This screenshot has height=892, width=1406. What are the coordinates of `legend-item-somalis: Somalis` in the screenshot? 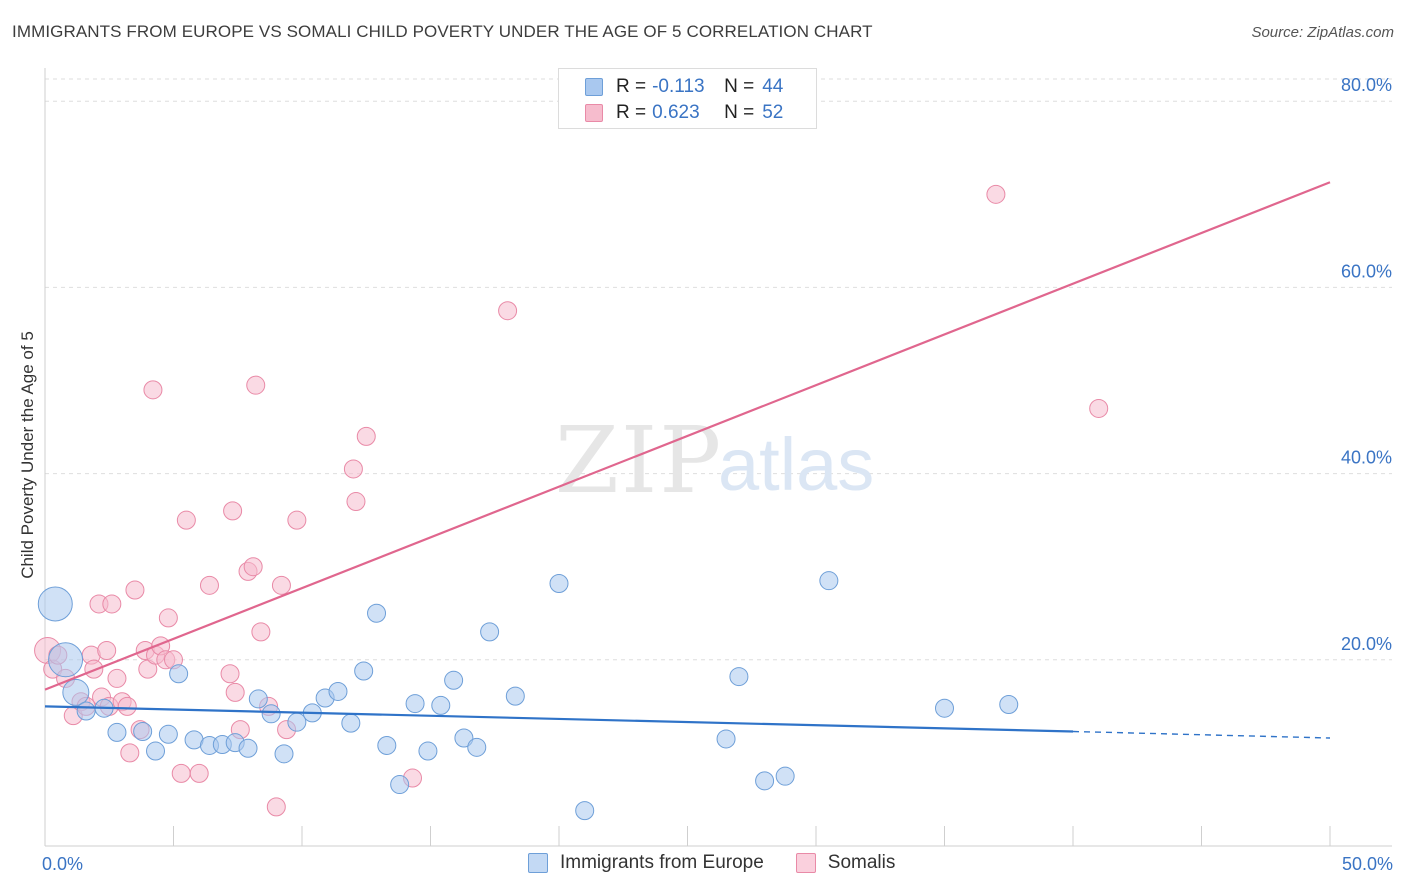 It's located at (845, 863).